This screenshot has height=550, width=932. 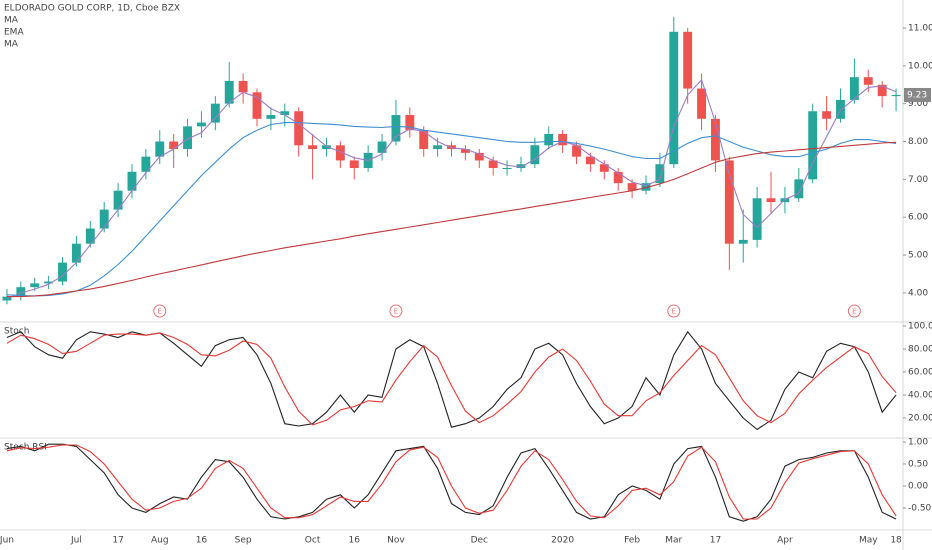 What do you see at coordinates (920, 350) in the screenshot?
I see `y-tick-label: 80.00` at bounding box center [920, 350].